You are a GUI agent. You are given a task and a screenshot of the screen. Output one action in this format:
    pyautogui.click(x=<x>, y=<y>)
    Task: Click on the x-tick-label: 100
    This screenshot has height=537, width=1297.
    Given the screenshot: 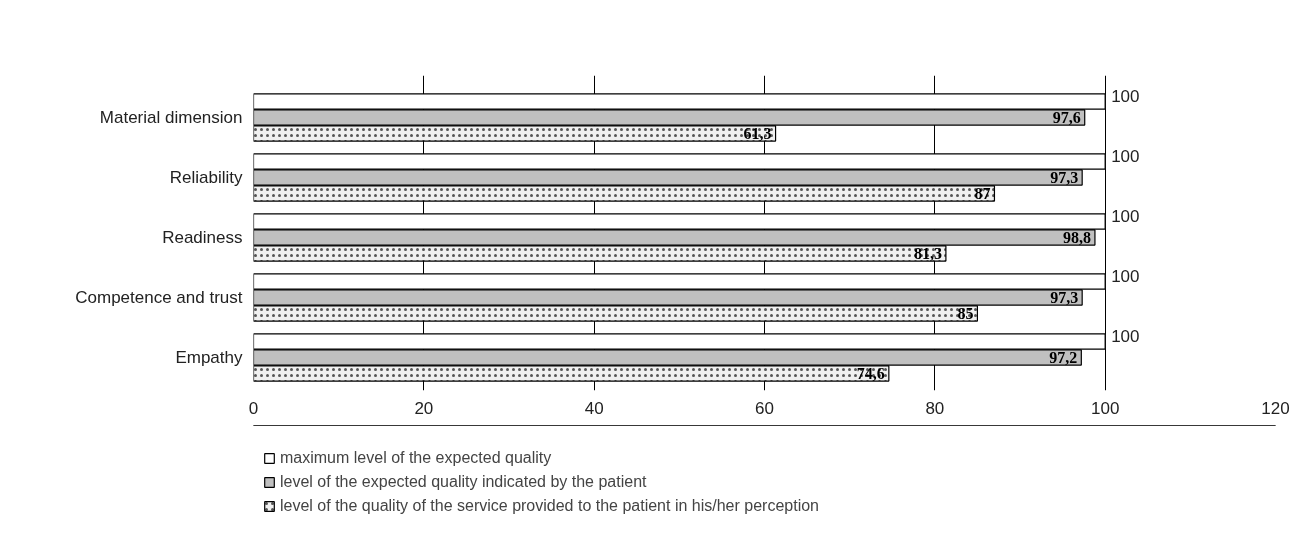 What is the action you would take?
    pyautogui.click(x=1105, y=408)
    